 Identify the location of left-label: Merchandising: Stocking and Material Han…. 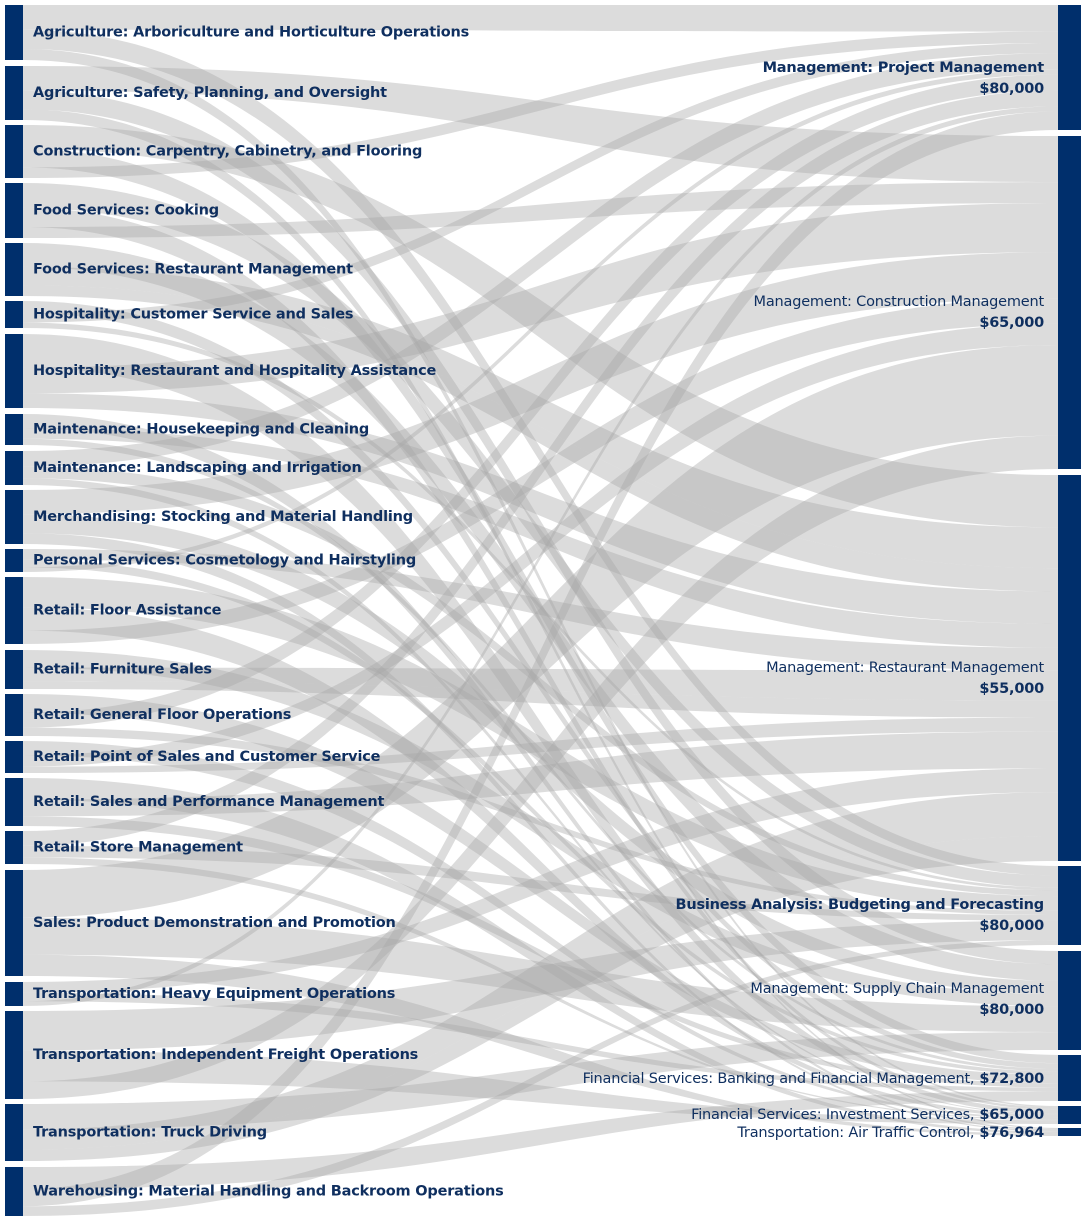
(223, 517).